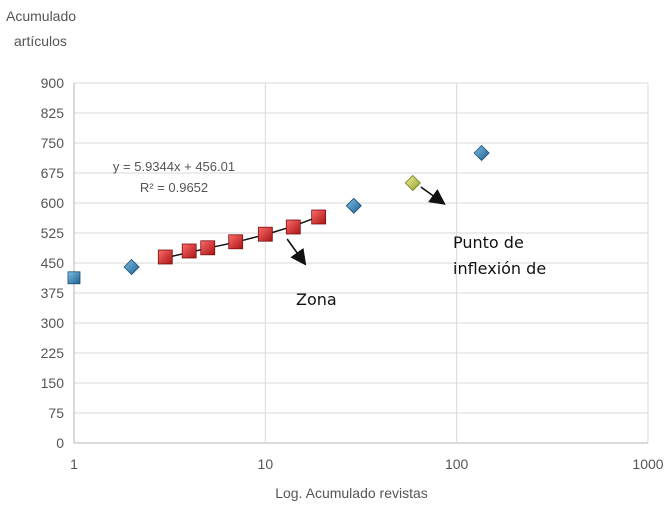 The width and height of the screenshot is (667, 505). What do you see at coordinates (500, 255) in the screenshot?
I see `annotation-inflexion: Punto de inflexión de` at bounding box center [500, 255].